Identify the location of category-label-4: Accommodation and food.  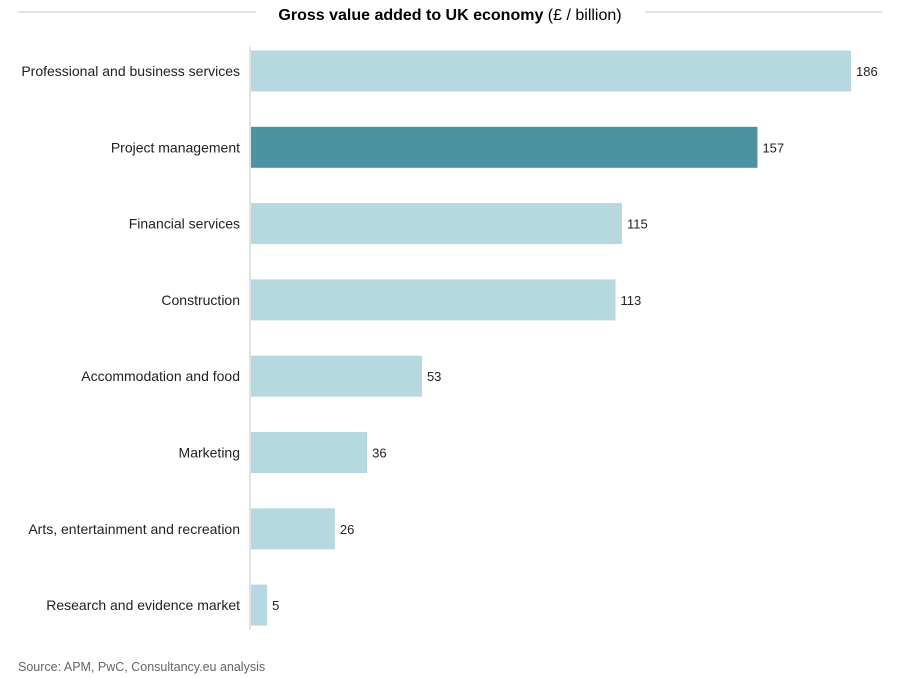
(160, 376).